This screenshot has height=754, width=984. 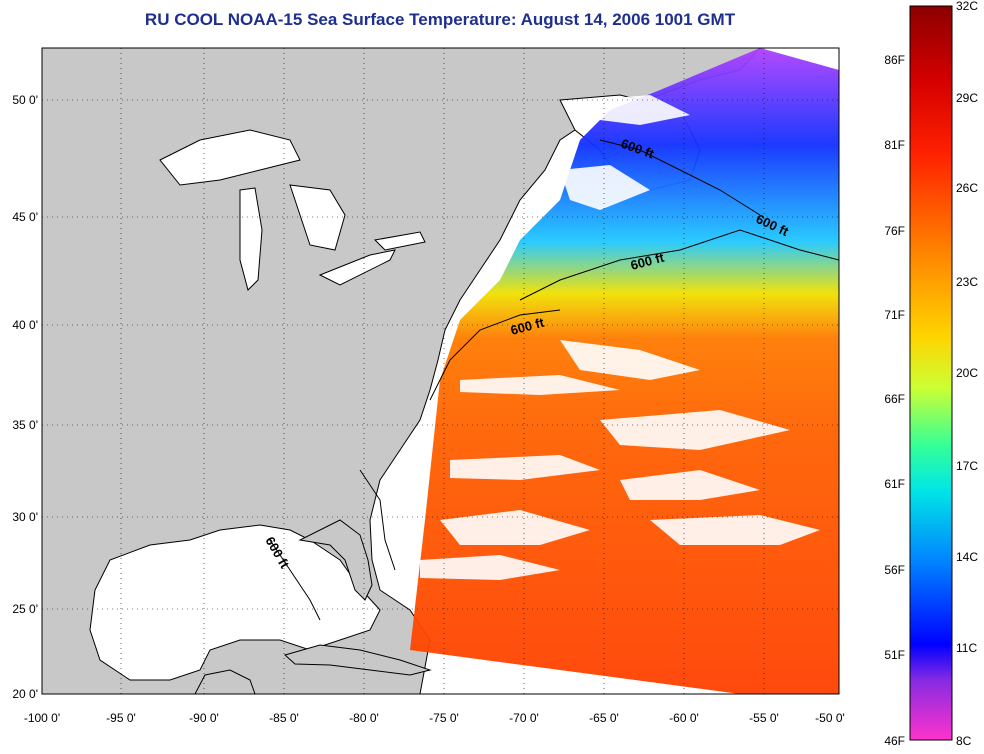 I want to click on fahrenheit-label: 81F, so click(x=894, y=145).